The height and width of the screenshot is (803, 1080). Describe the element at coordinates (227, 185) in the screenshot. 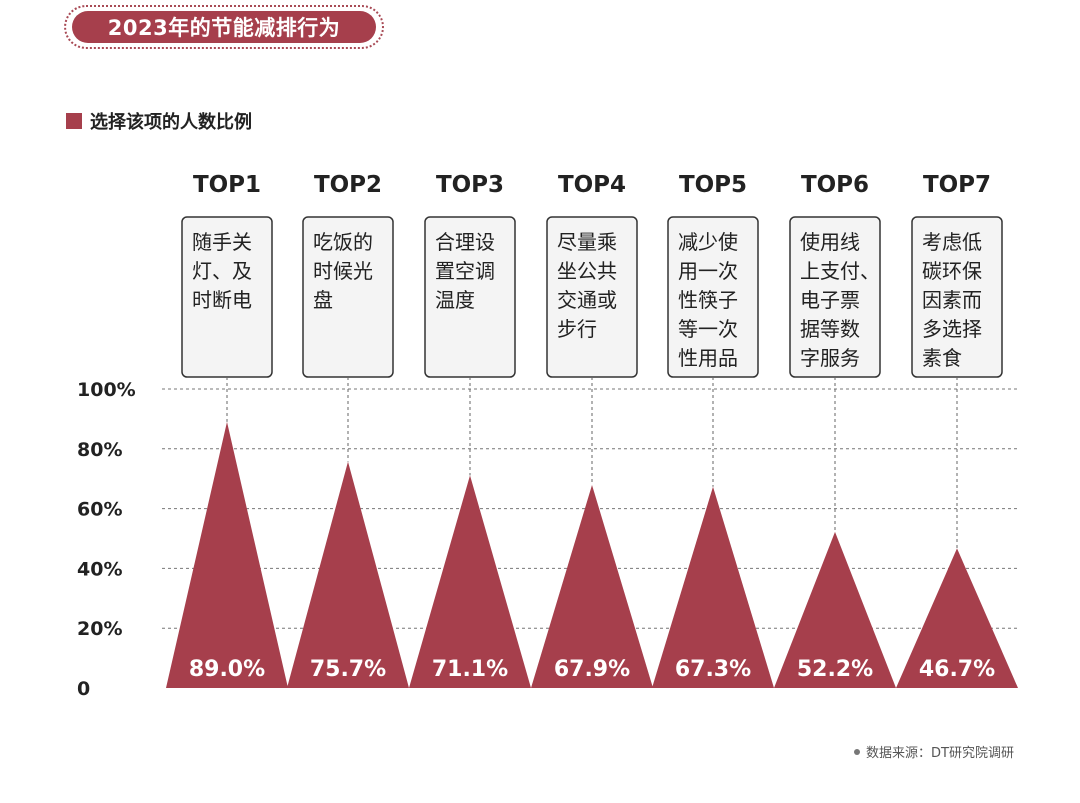

I see `rank-label: TOP1` at that location.